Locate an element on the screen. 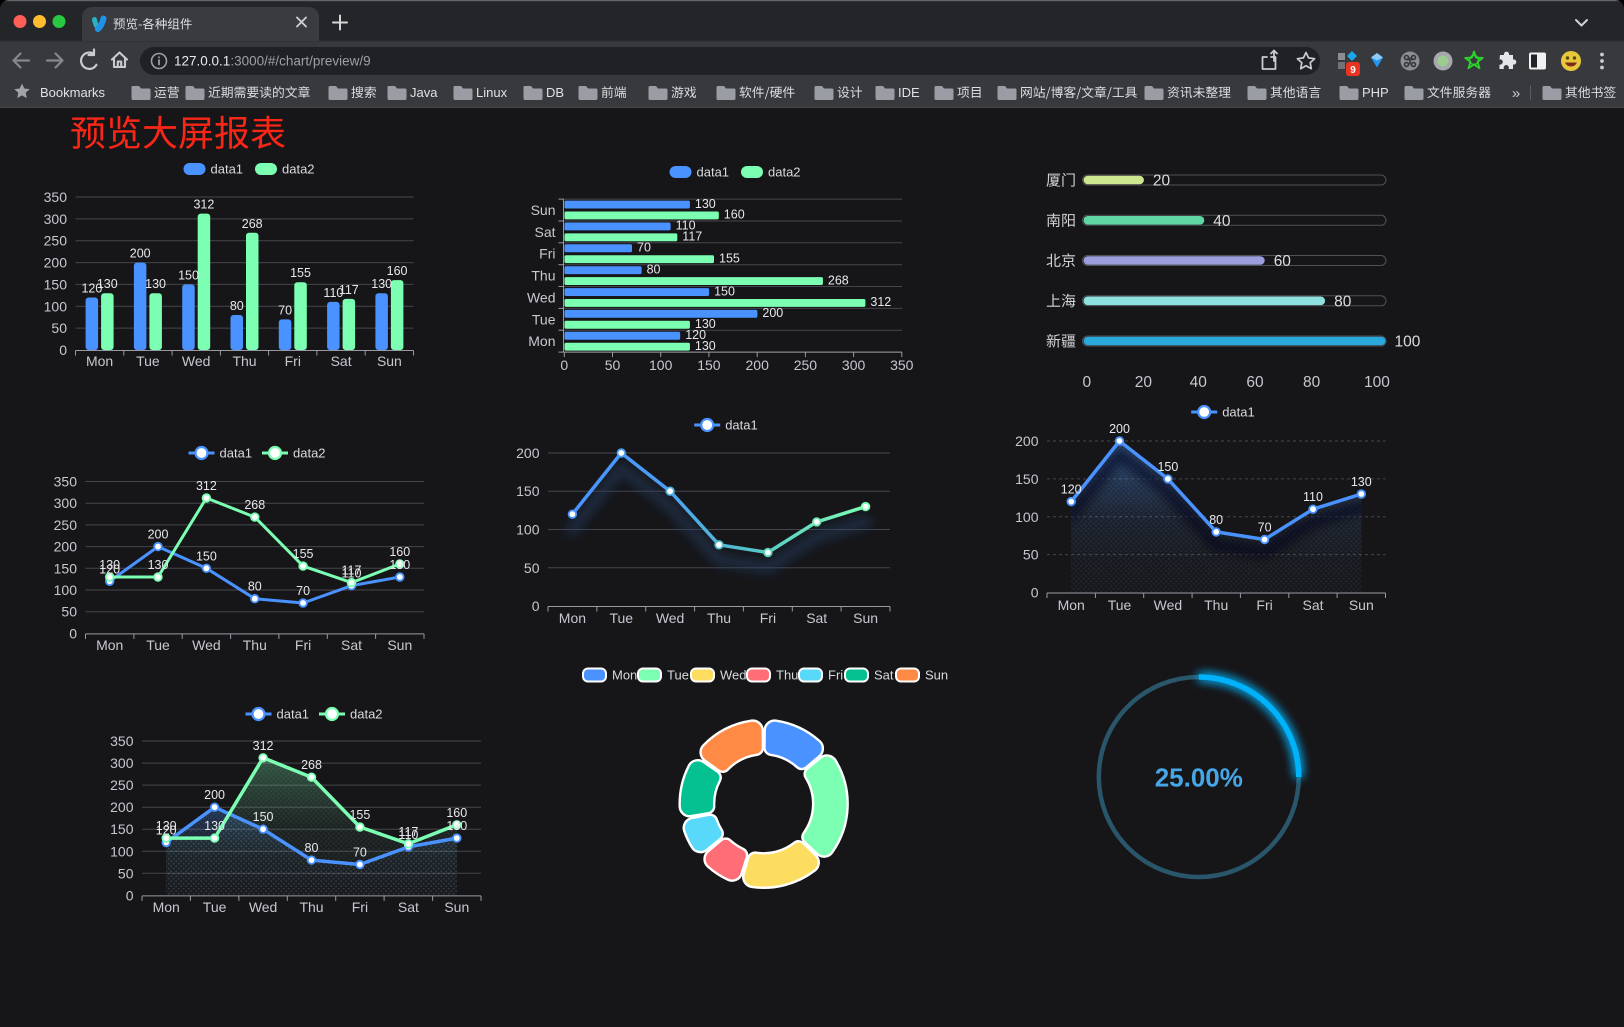 The height and width of the screenshot is (1027, 1624). svg-text: Bookmarks is located at coordinates (73, 92).